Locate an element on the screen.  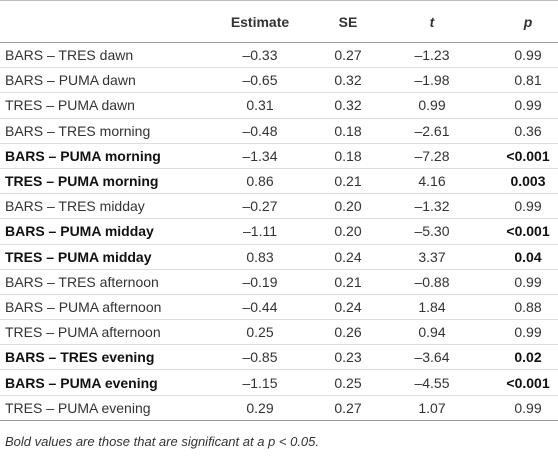
table-row: BARS – TRES afternoon –0.19 0.21 –0.88 0.99 is located at coordinates (279, 282).